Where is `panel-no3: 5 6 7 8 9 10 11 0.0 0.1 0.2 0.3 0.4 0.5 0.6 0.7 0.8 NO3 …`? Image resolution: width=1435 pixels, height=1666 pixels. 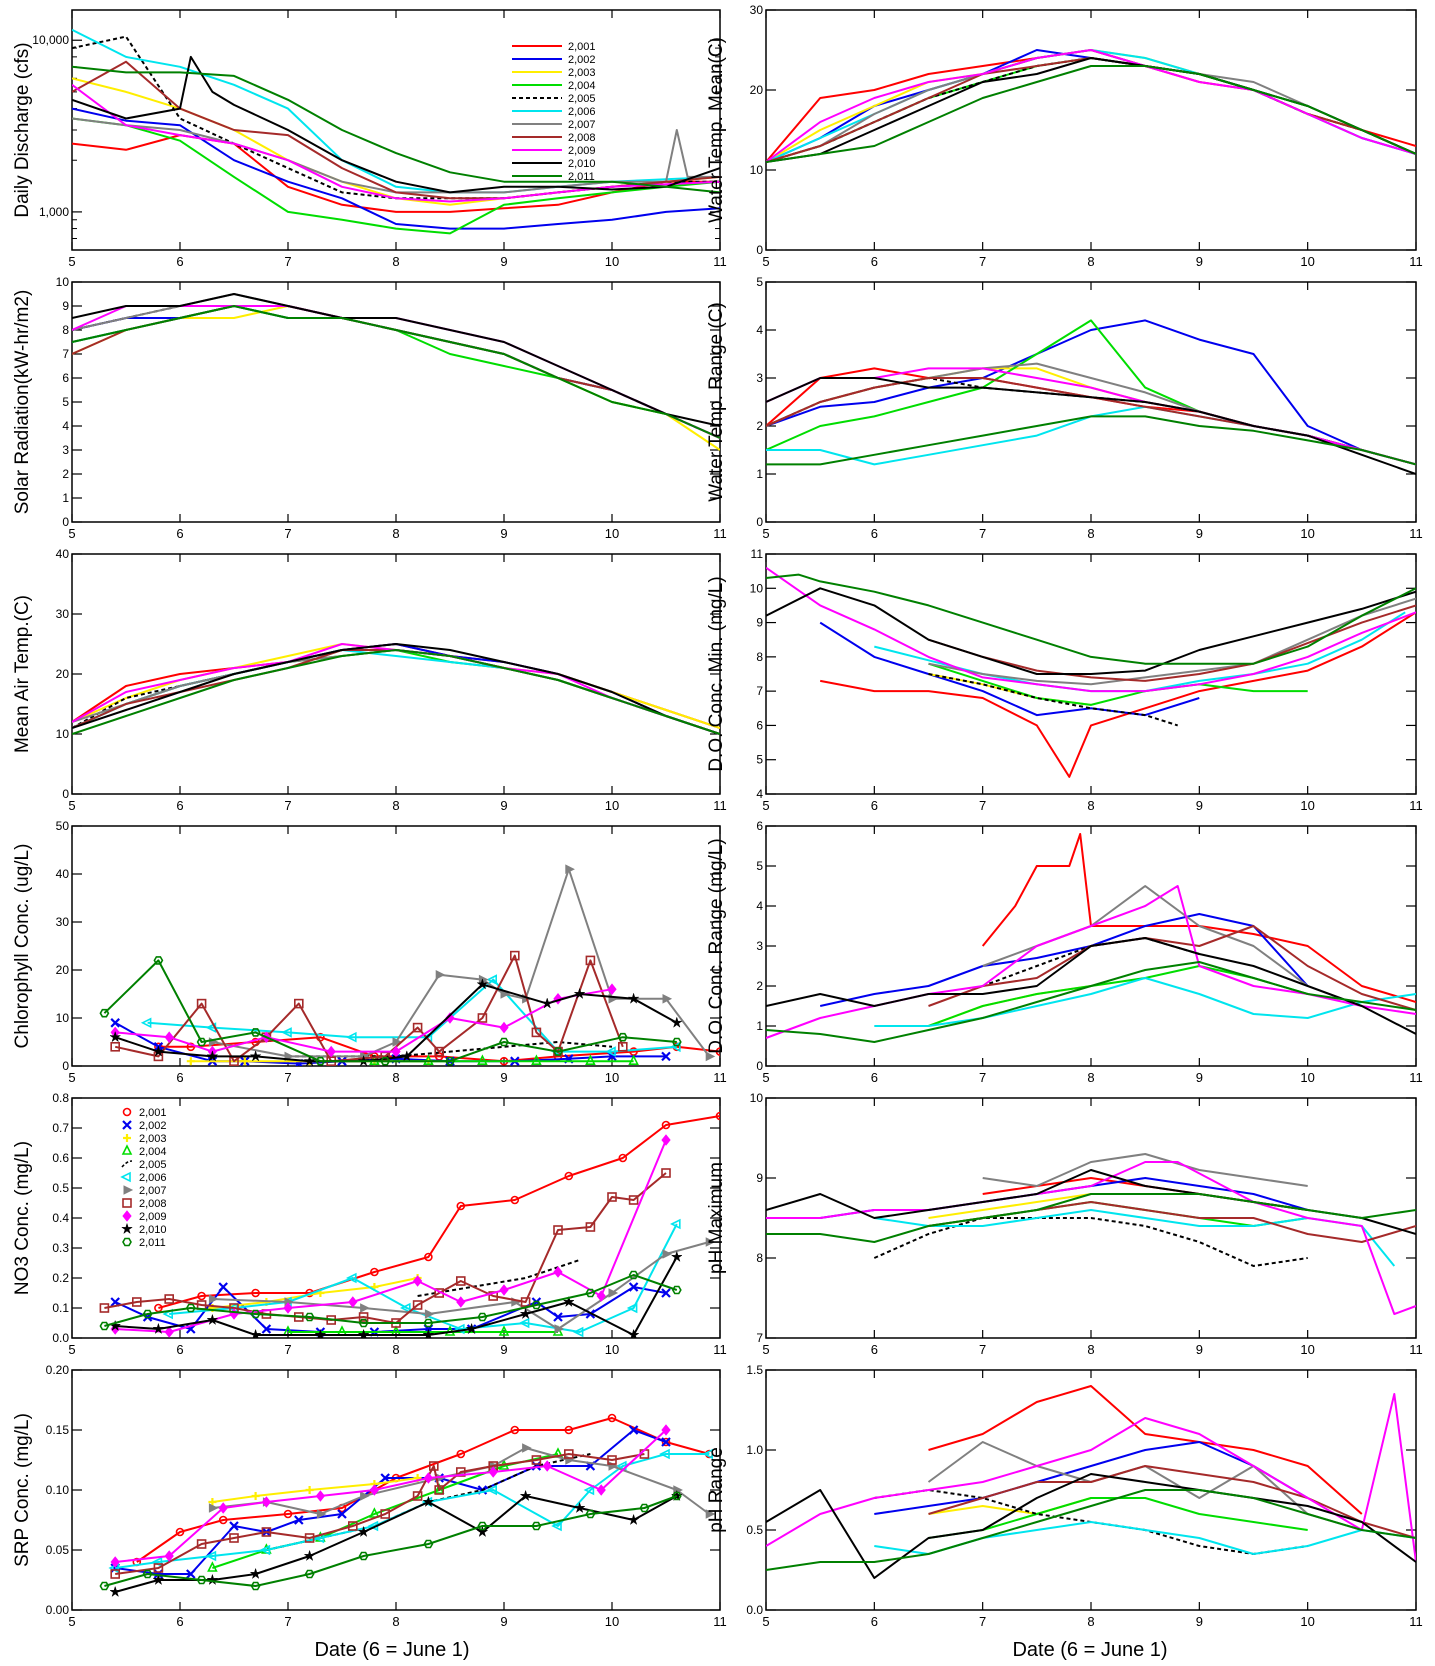
panel-no3: 5 6 7 8 9 10 11 0.0 0.1 0.2 0.3 0.4 0.5 0.6 0.7 0.8 NO3 … is located at coordinates (369, 1224).